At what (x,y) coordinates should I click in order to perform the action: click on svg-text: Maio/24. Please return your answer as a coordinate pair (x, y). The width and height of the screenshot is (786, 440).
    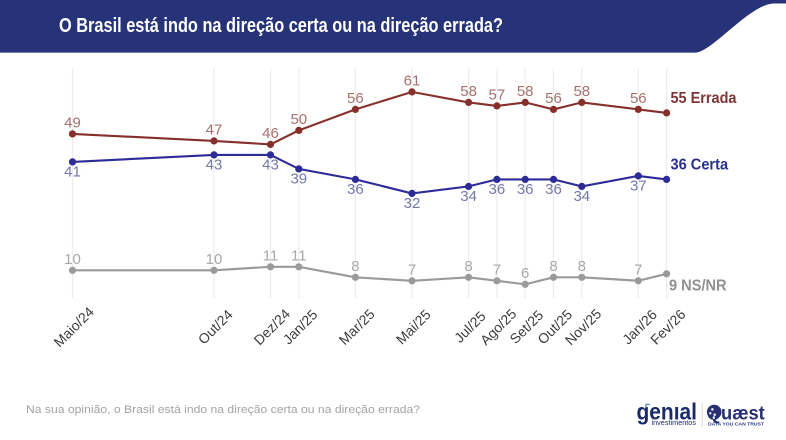
    Looking at the image, I should click on (73, 326).